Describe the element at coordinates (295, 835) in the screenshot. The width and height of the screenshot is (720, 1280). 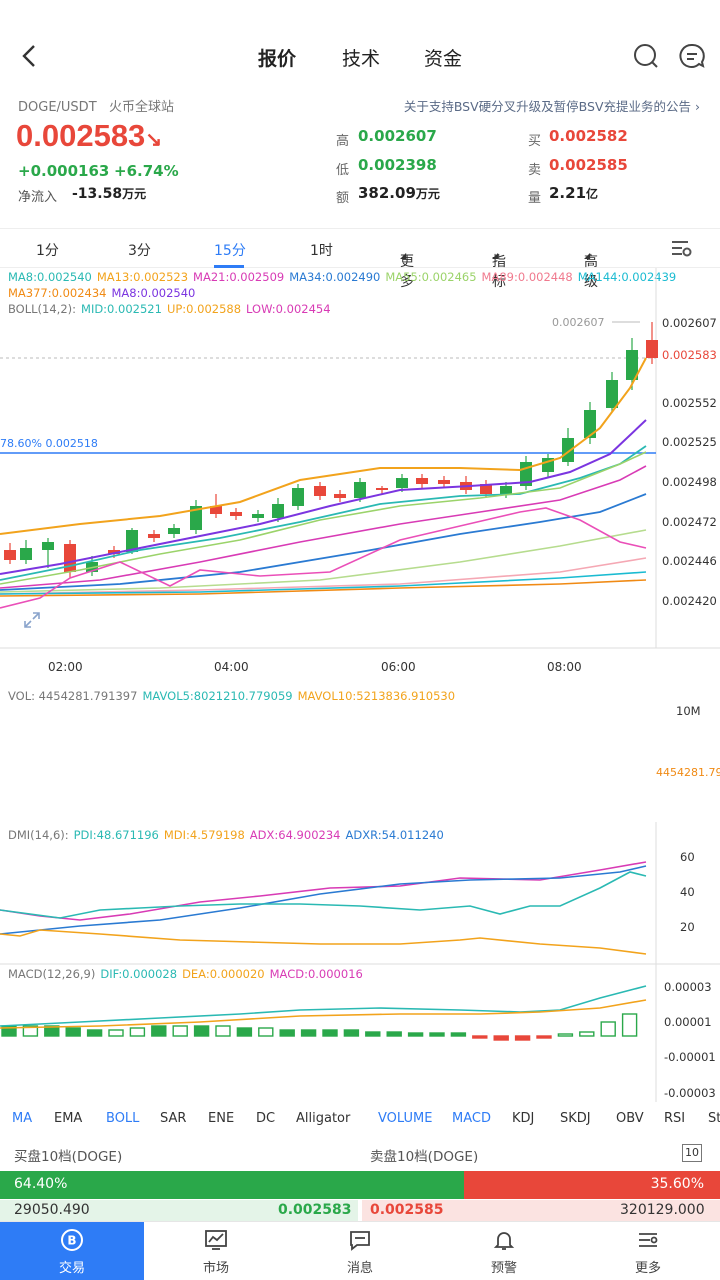
I see `legend-item: ADX:64.900234` at that location.